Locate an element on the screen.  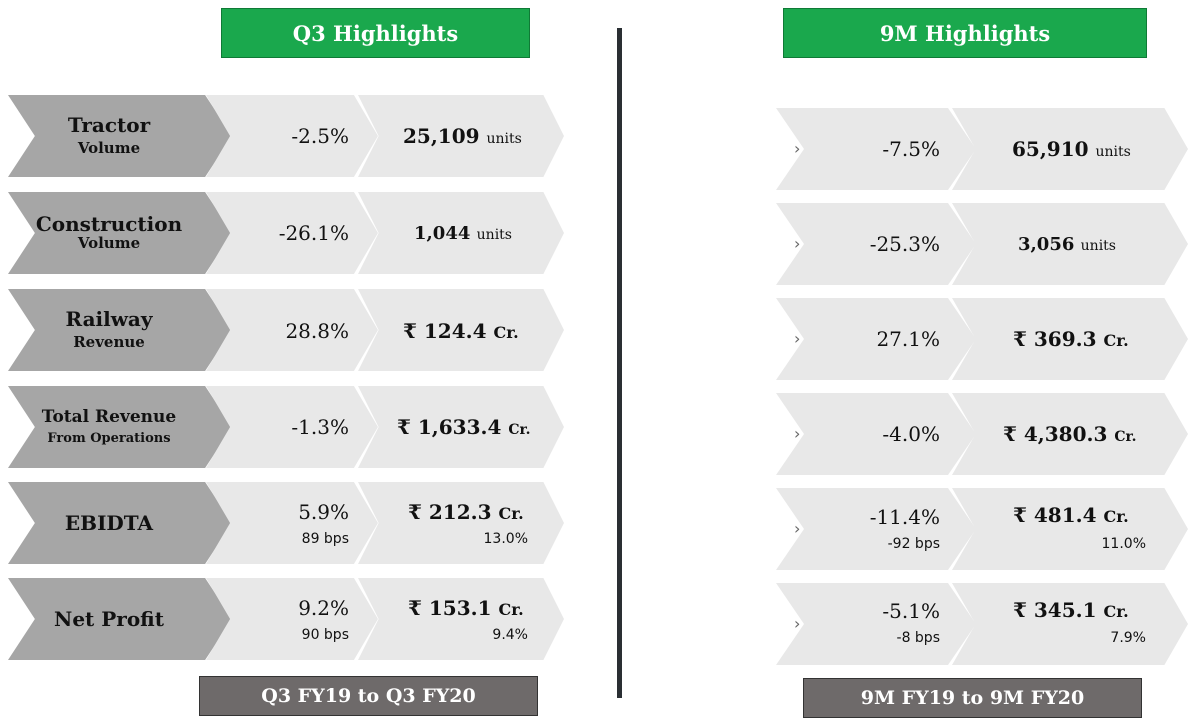
q3-highlights-header: Q3 Highlights is located at coordinates (375, 33).